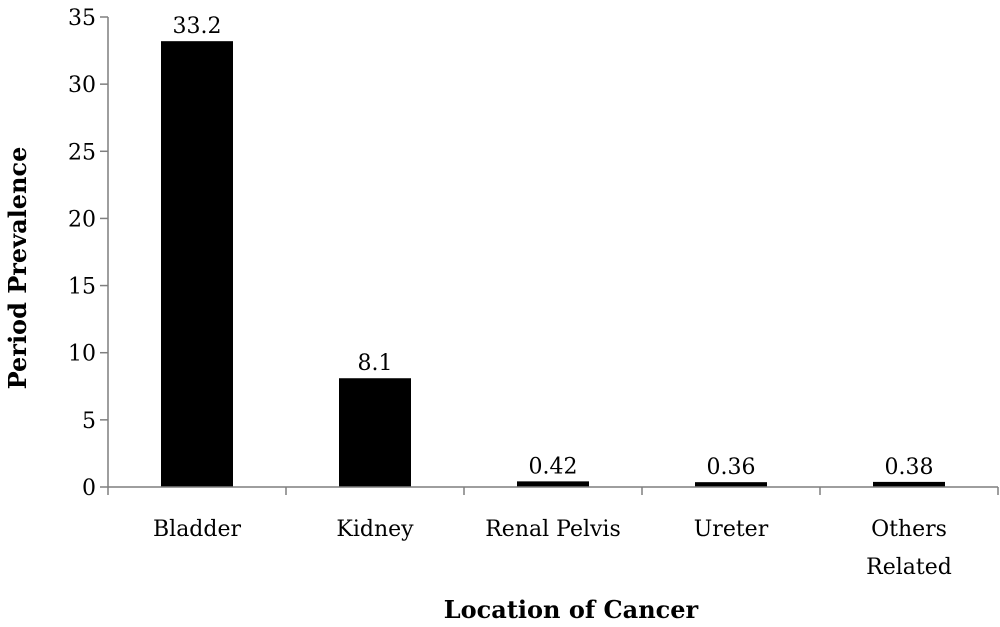 The height and width of the screenshot is (627, 1000). I want to click on y-tick-label: 30, so click(82, 85).